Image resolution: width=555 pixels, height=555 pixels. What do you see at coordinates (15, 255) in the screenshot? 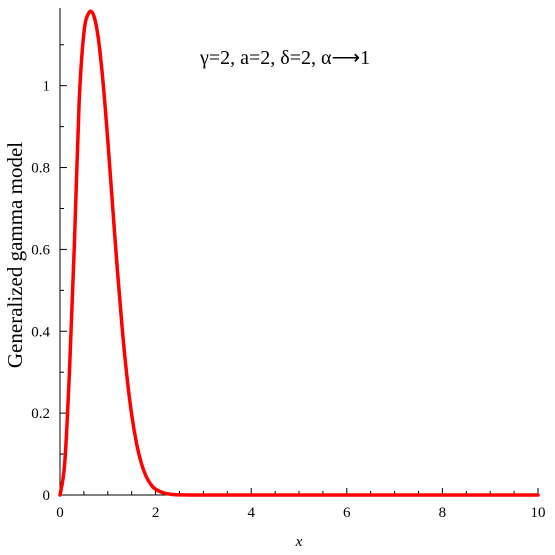
I see `y-axis-label: Generalized gamma model` at bounding box center [15, 255].